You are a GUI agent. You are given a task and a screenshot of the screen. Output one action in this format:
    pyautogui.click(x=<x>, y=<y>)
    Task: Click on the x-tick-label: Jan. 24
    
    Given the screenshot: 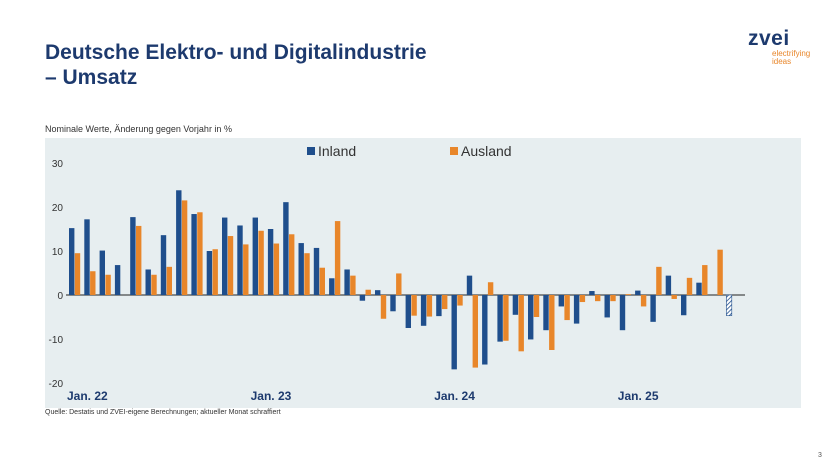 What is the action you would take?
    pyautogui.click(x=454, y=396)
    